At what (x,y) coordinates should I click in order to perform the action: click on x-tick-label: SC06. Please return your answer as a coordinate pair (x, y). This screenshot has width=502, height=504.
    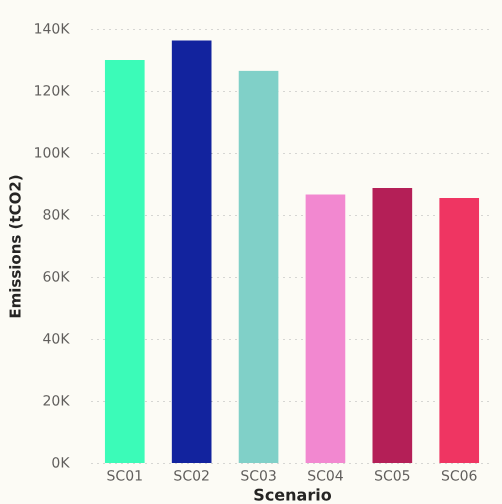
    Looking at the image, I should click on (459, 476).